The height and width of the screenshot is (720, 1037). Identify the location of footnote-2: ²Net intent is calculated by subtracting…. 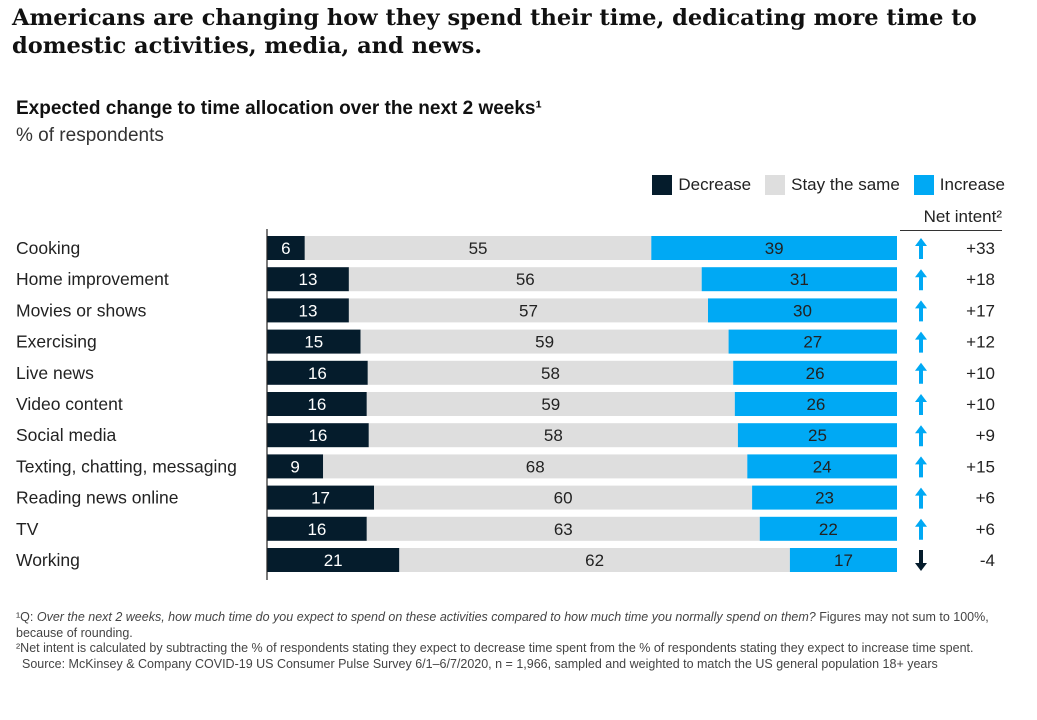
(495, 648).